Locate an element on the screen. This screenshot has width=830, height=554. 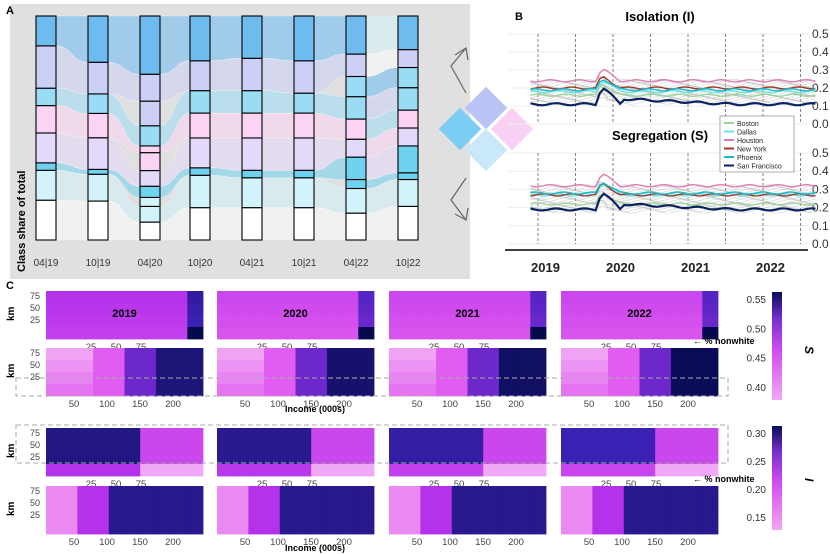
dashed-box-i is located at coordinates (372, 444).